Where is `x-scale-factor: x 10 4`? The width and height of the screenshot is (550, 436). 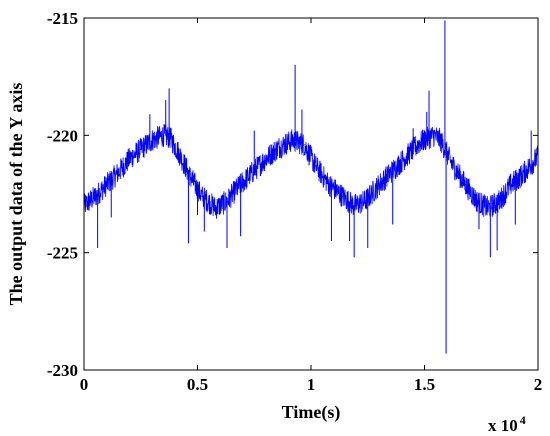 x-scale-factor: x 10 4 is located at coordinates (507, 424).